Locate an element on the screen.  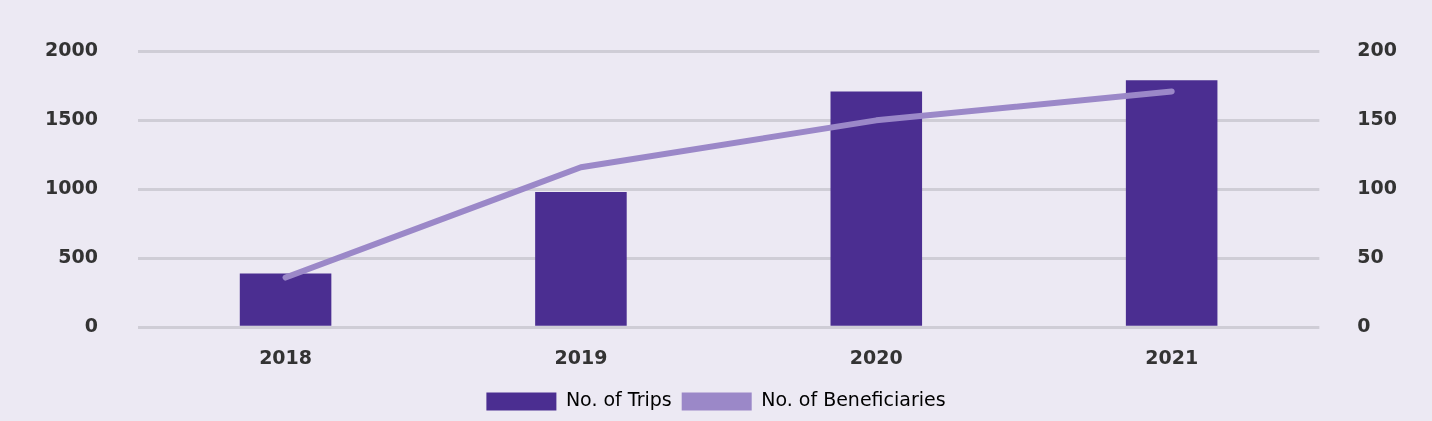
x-tick-label: 2021 is located at coordinates (1172, 356).